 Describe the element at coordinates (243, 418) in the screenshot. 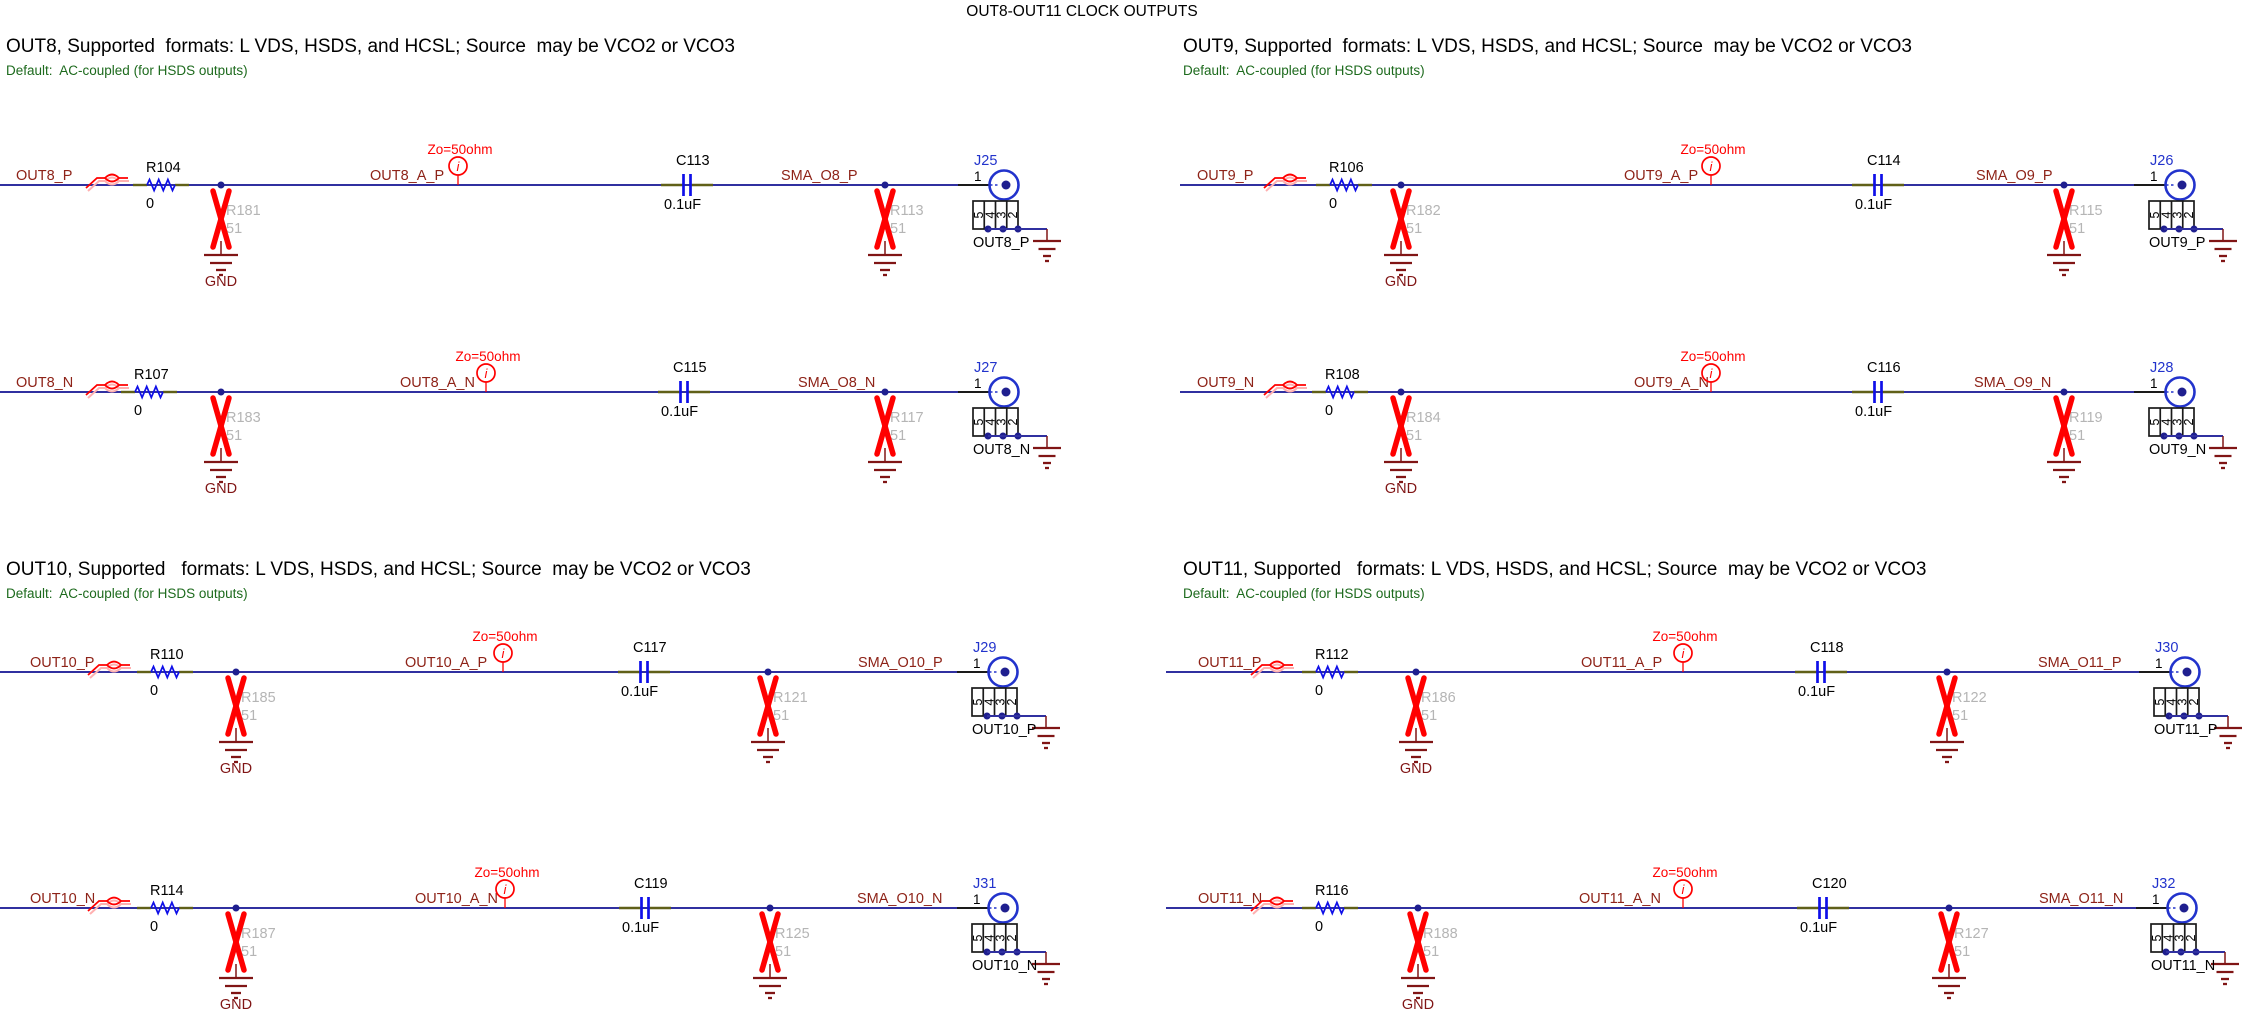

I see `dnp-resistor-designator: R183` at that location.